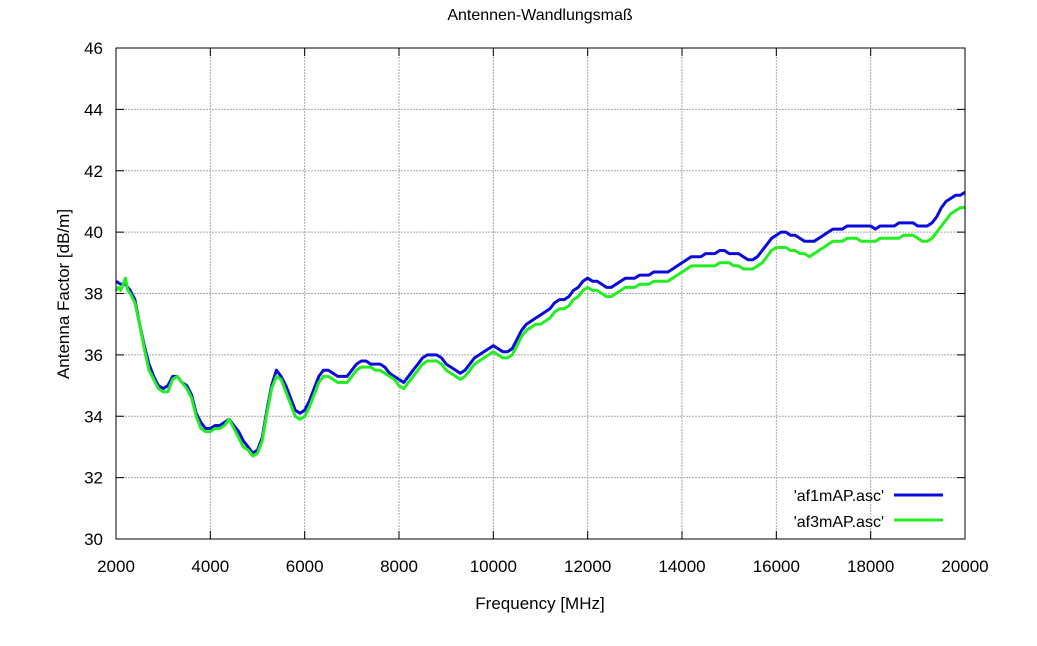  Describe the element at coordinates (63, 294) in the screenshot. I see `y-axis-label: Antenna Factor [dB/m]` at that location.